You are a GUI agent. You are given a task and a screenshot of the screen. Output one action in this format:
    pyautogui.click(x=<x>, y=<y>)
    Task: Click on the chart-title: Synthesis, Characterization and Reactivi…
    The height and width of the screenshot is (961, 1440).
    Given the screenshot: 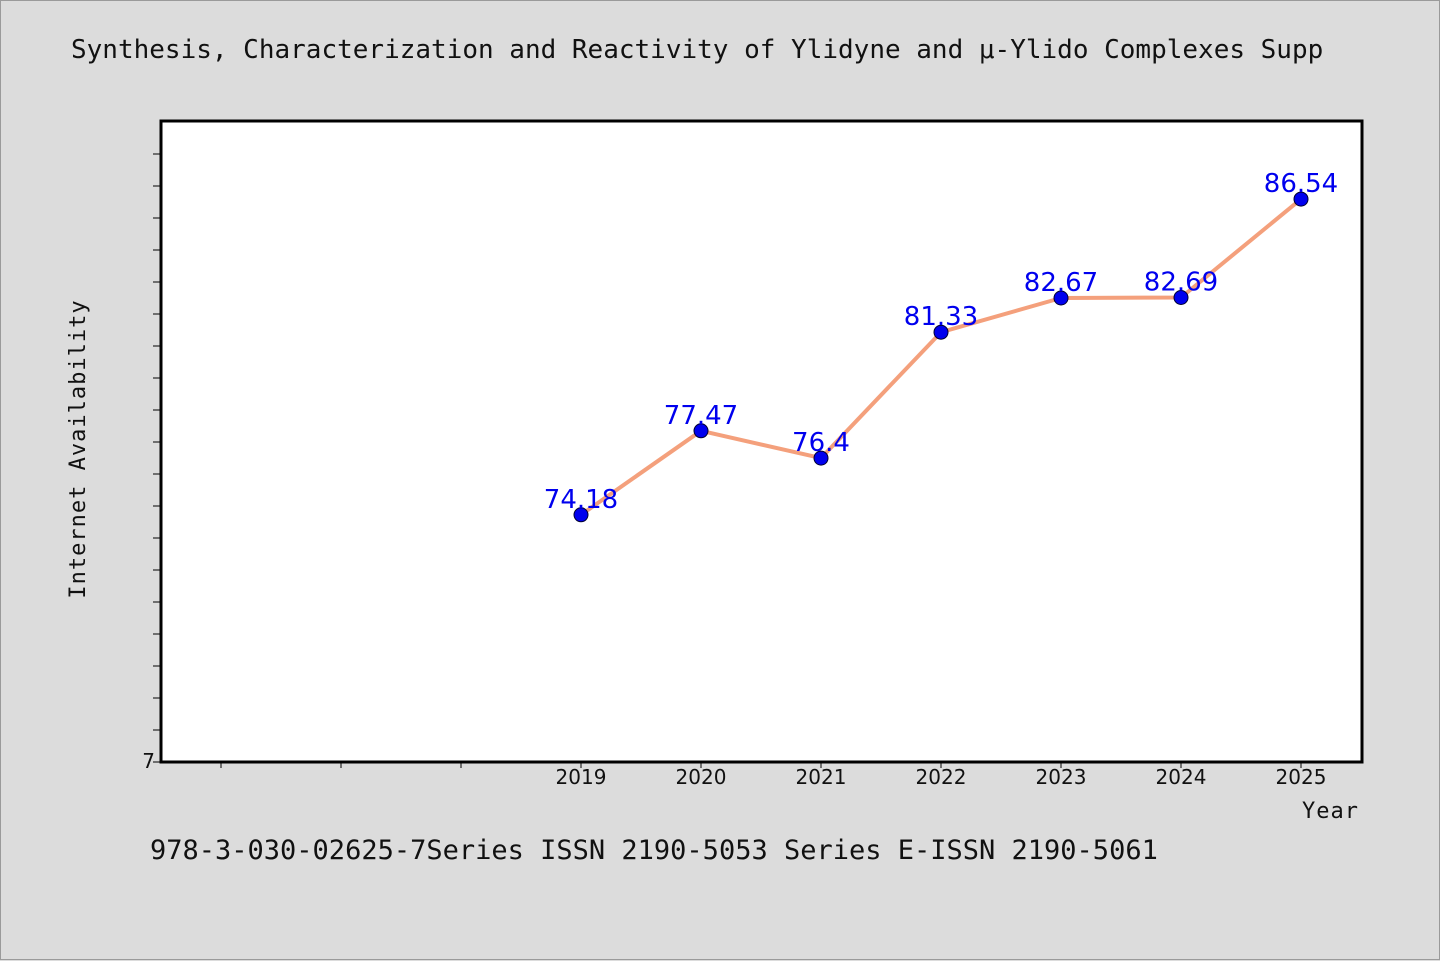 What is the action you would take?
    pyautogui.click(x=697, y=50)
    